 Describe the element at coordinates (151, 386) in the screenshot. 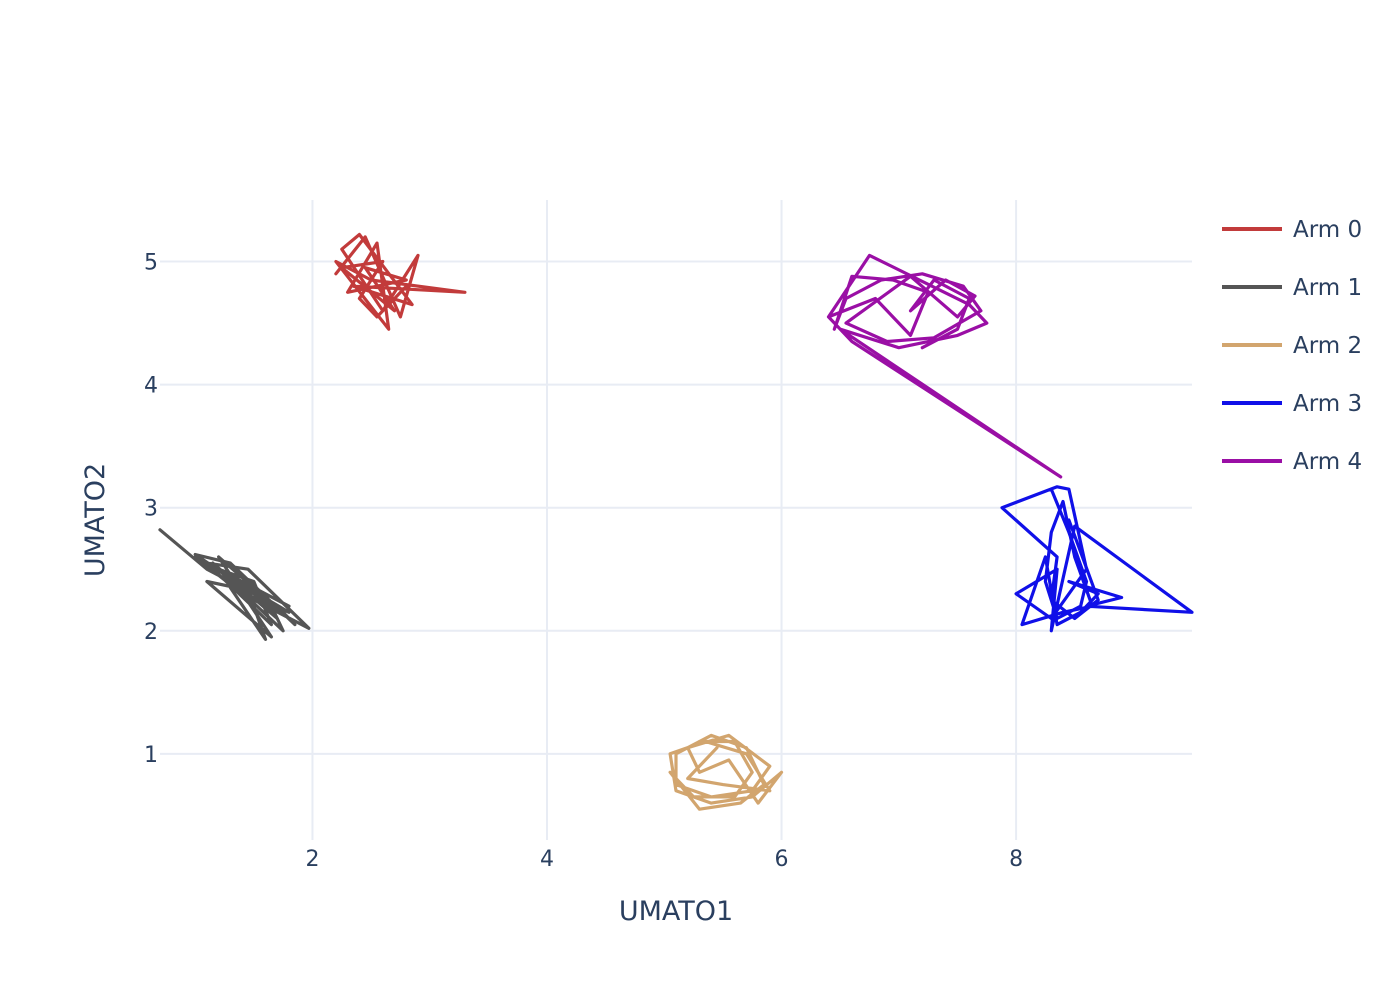

I see `y-tick-label: 4` at that location.